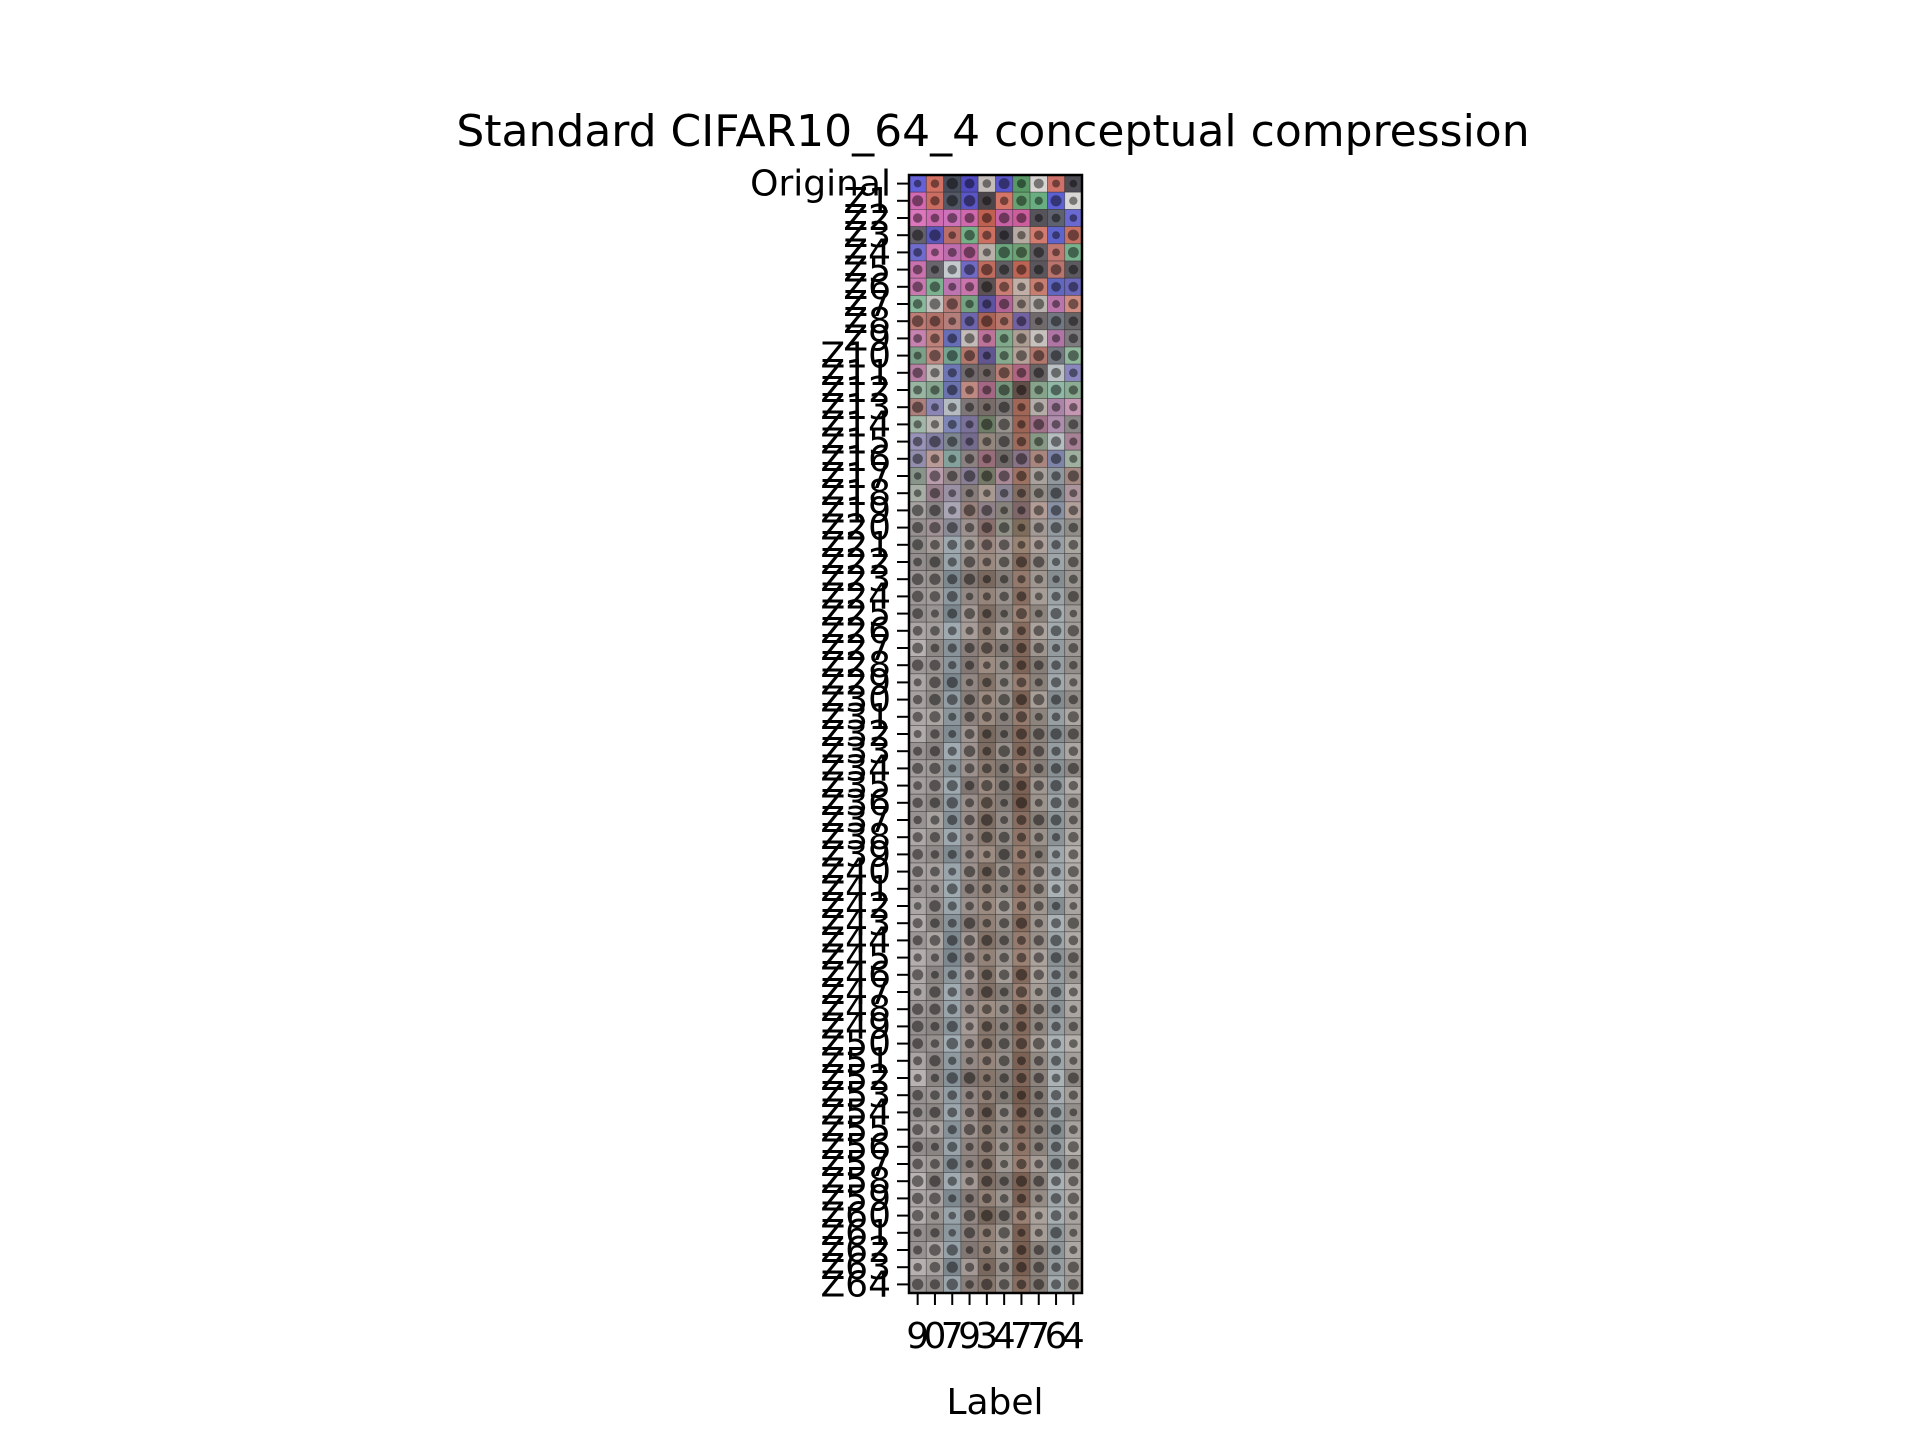 The width and height of the screenshot is (1920, 1440). I want to click on y-tick-label-50: Z50, so click(856, 1044).